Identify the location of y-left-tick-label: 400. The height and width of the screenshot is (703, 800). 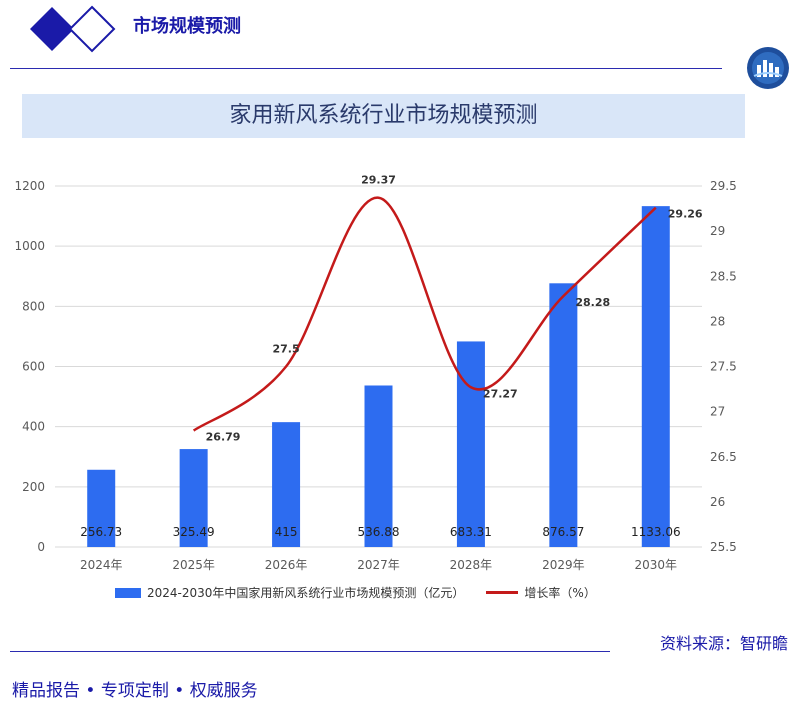
(33, 427).